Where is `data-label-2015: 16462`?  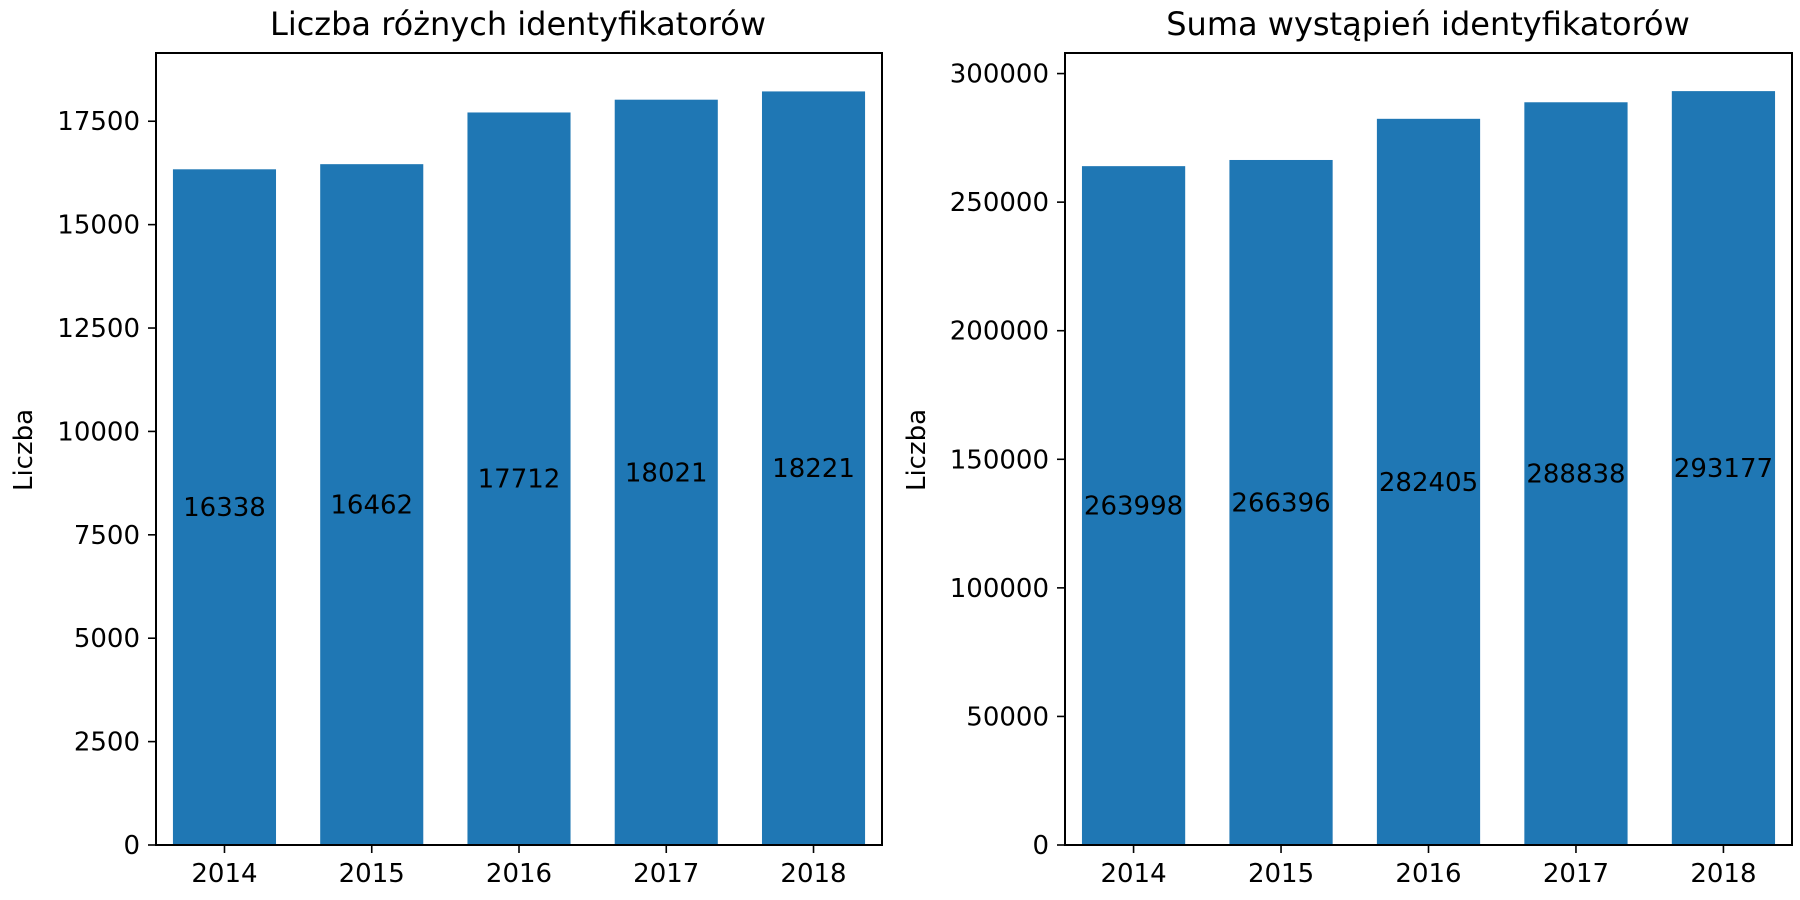
data-label-2015: 16462 is located at coordinates (371, 506).